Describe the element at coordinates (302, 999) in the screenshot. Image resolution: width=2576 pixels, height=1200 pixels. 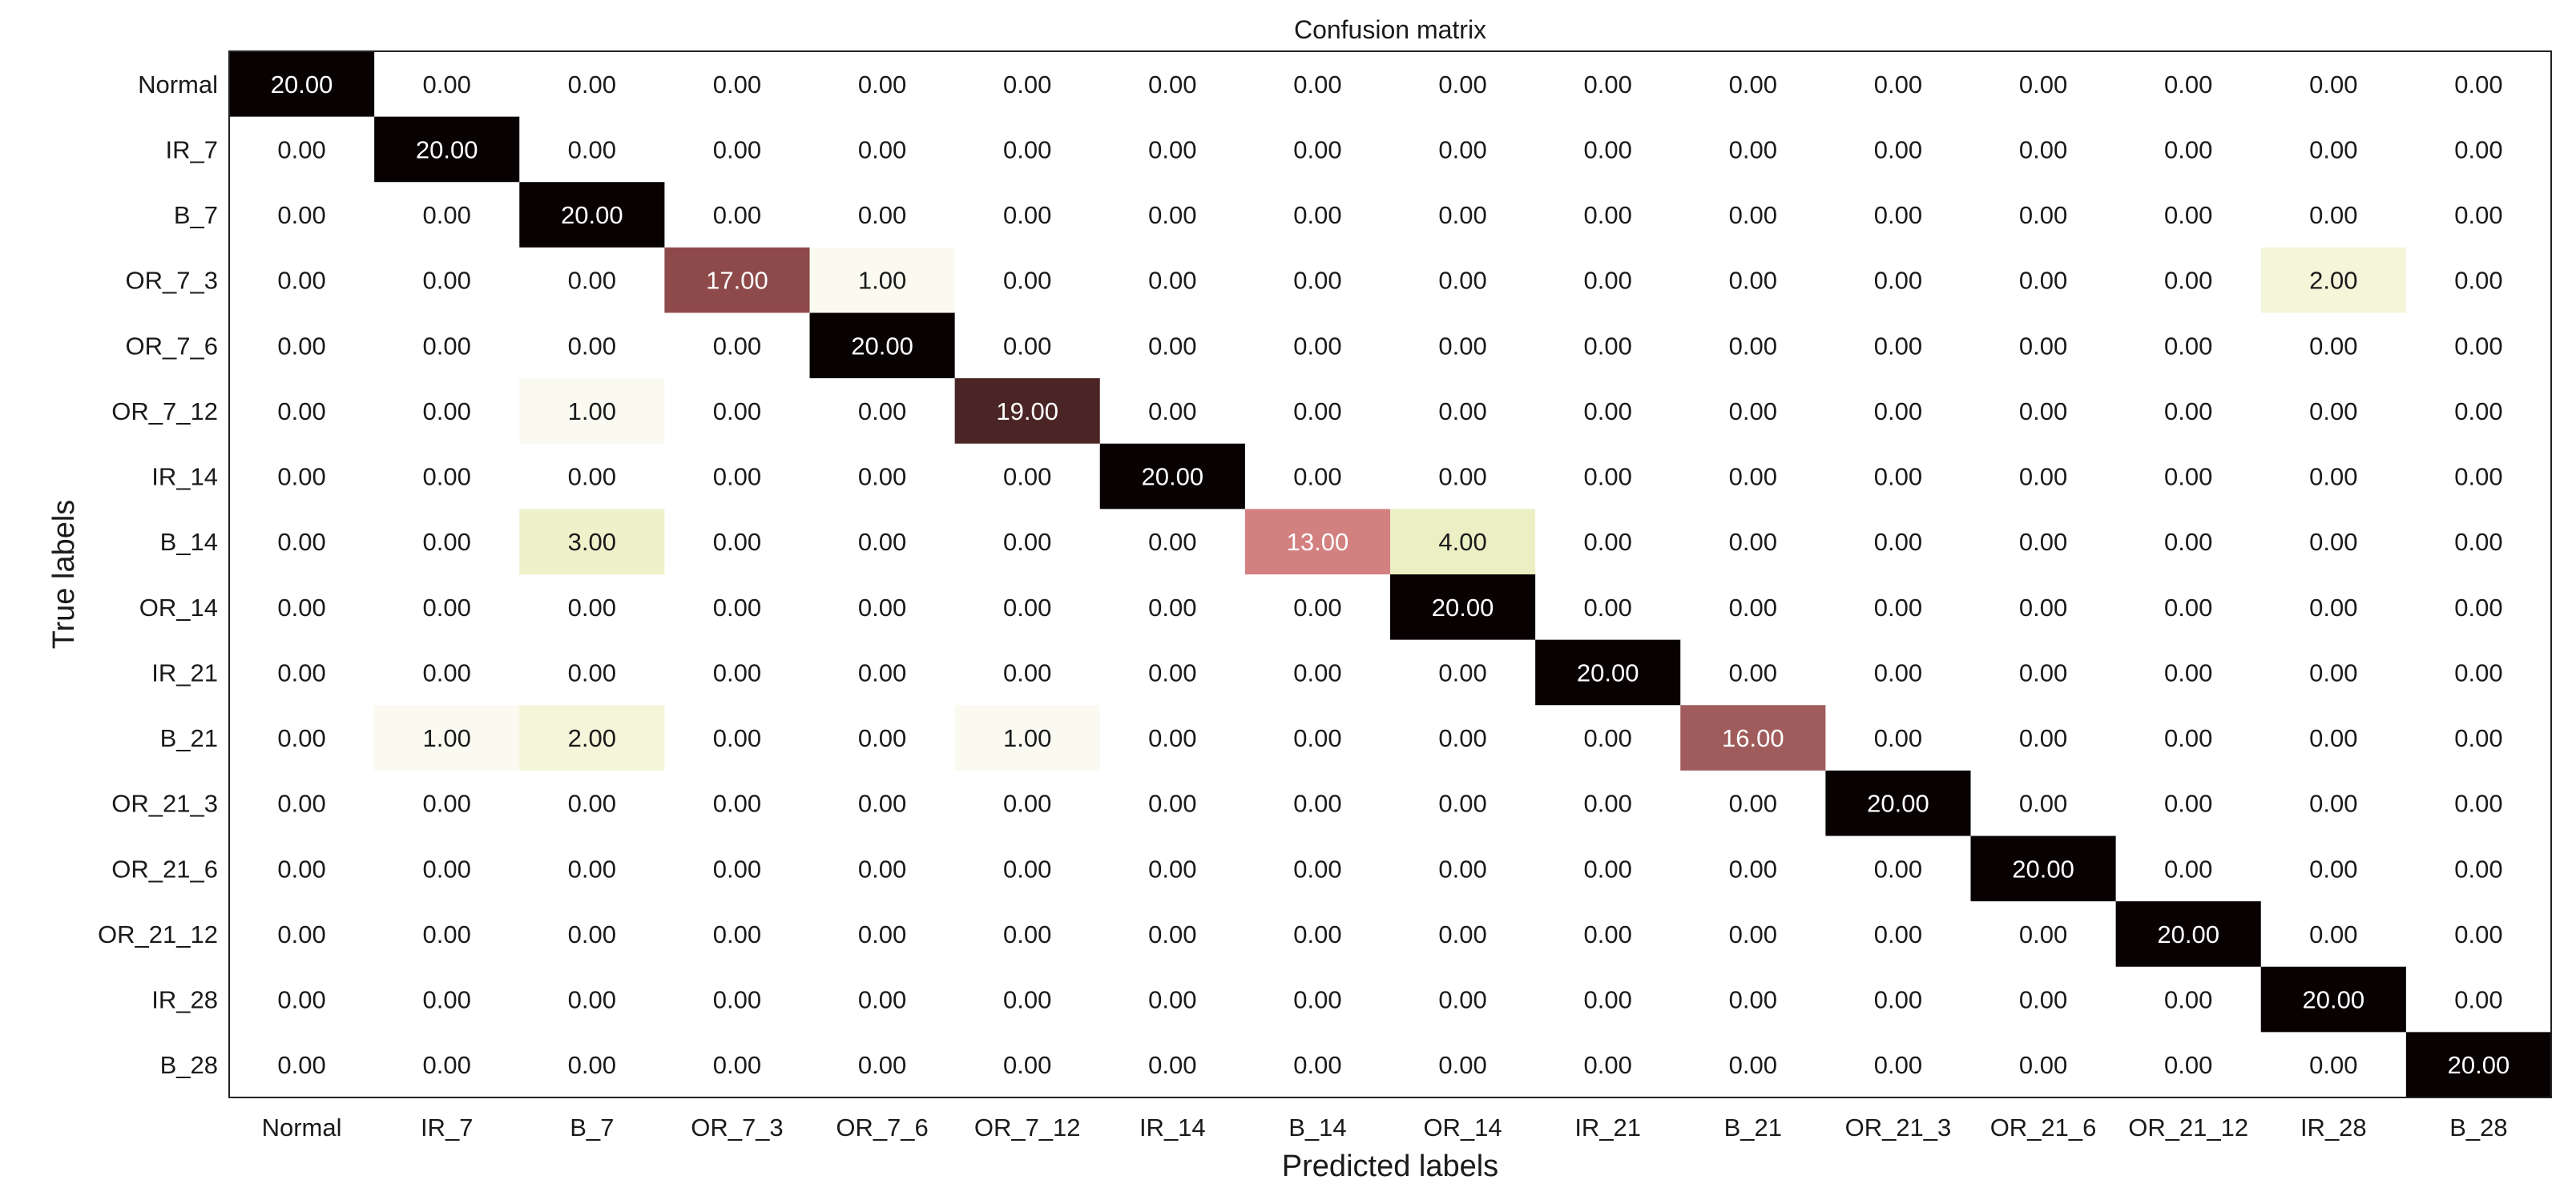
I see `heatmap-cell-IR_28-Normal` at that location.